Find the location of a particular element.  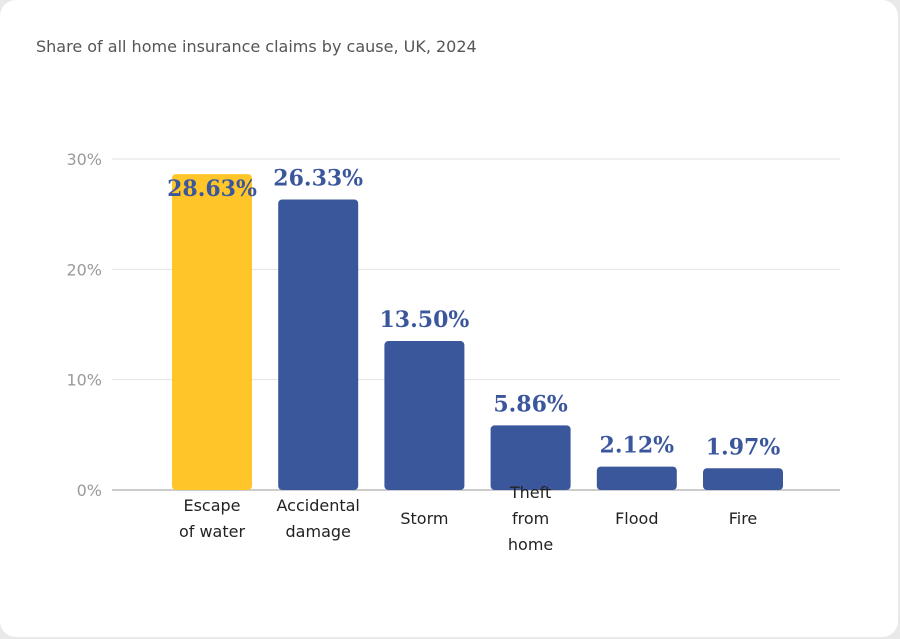

y-tick-label: 0% is located at coordinates (89, 490).